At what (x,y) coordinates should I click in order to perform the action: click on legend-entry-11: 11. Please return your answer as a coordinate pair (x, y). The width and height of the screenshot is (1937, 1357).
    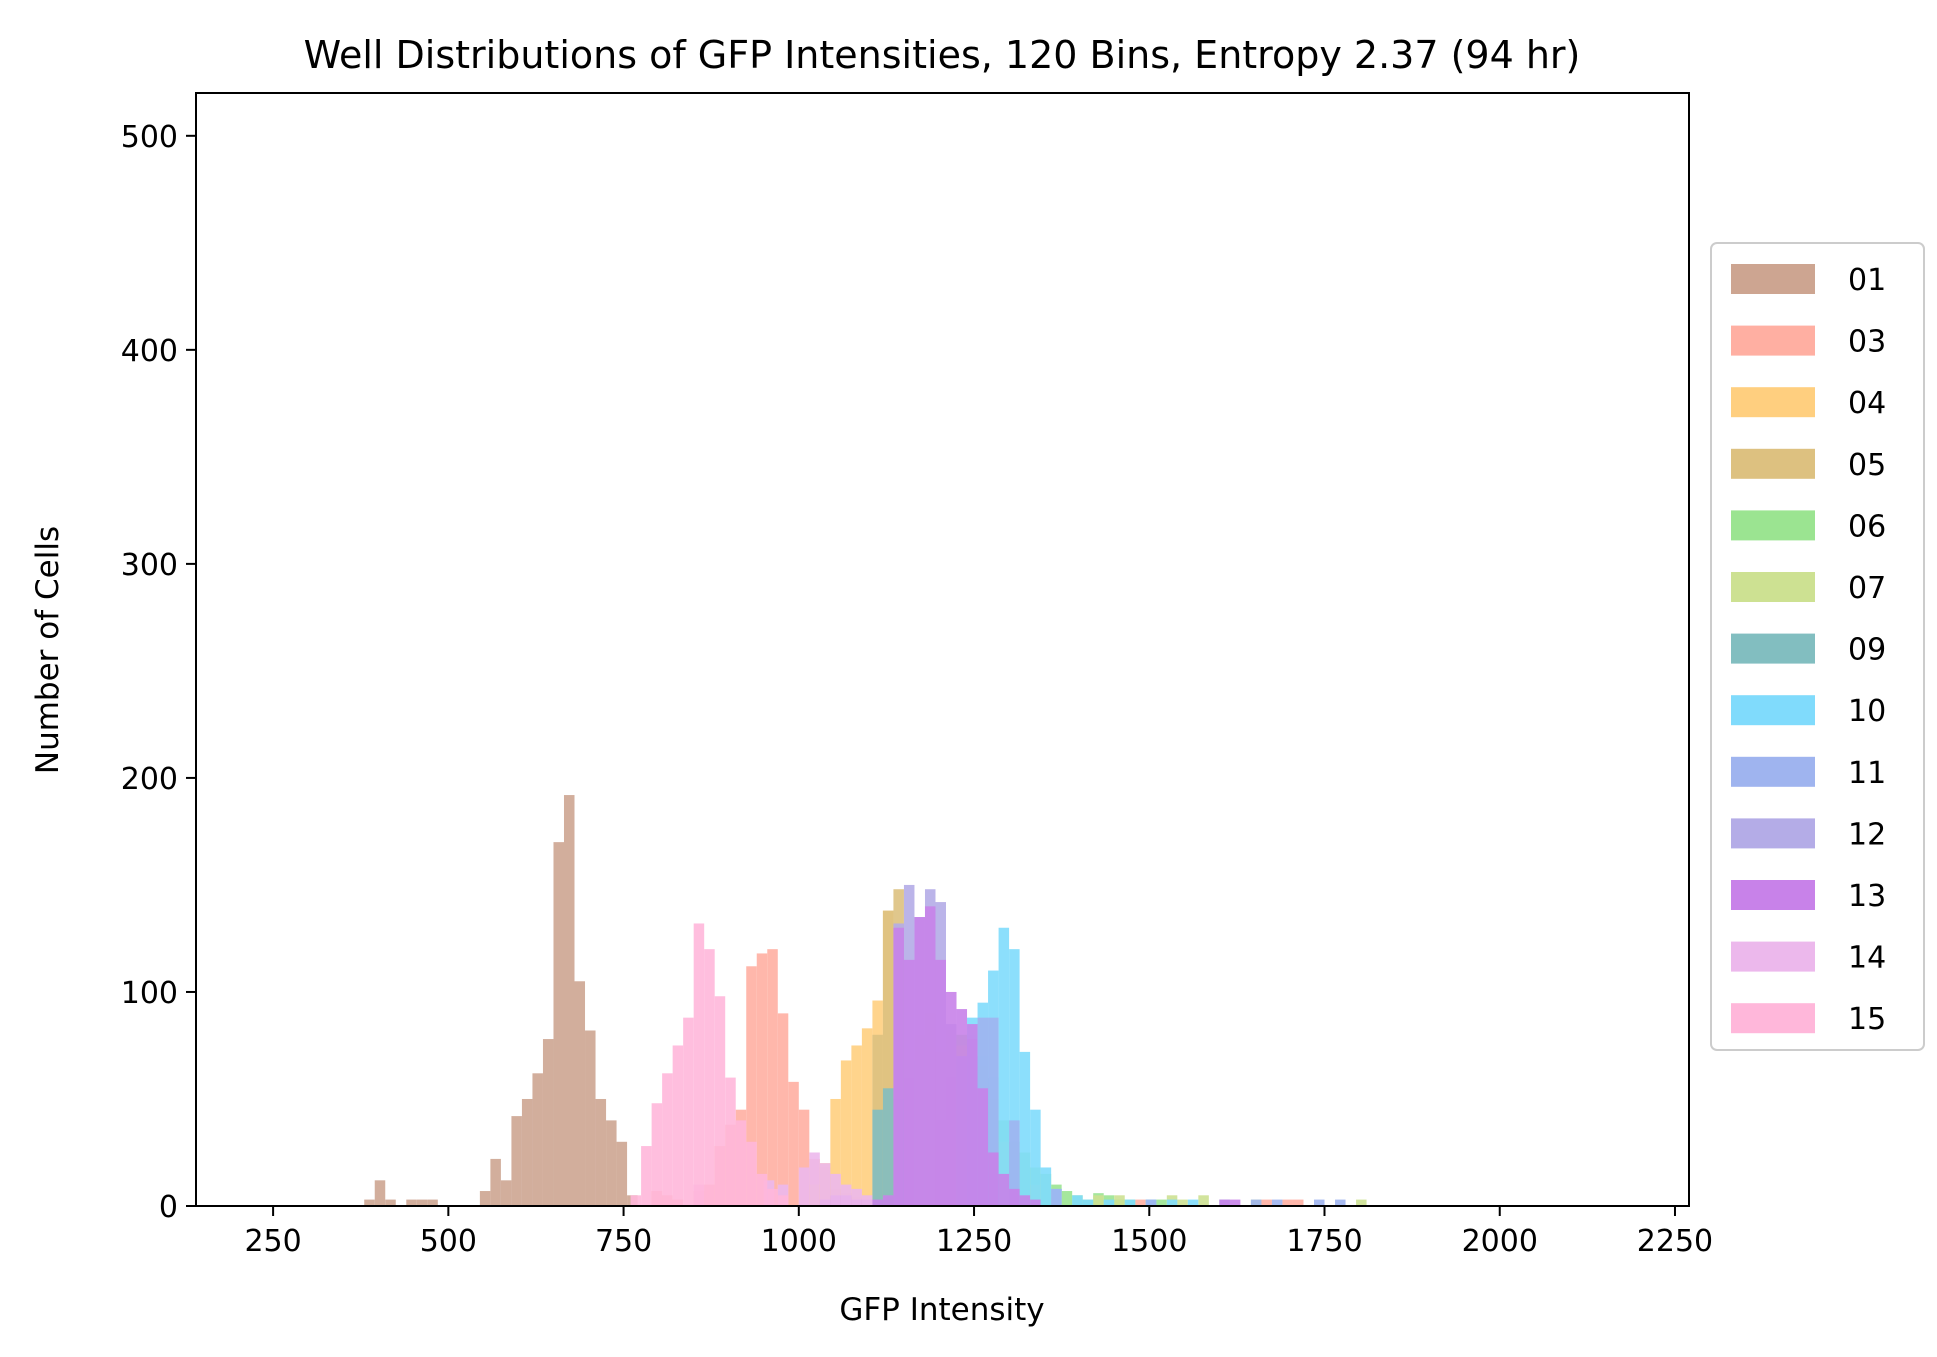
    Looking at the image, I should click on (1808, 773).